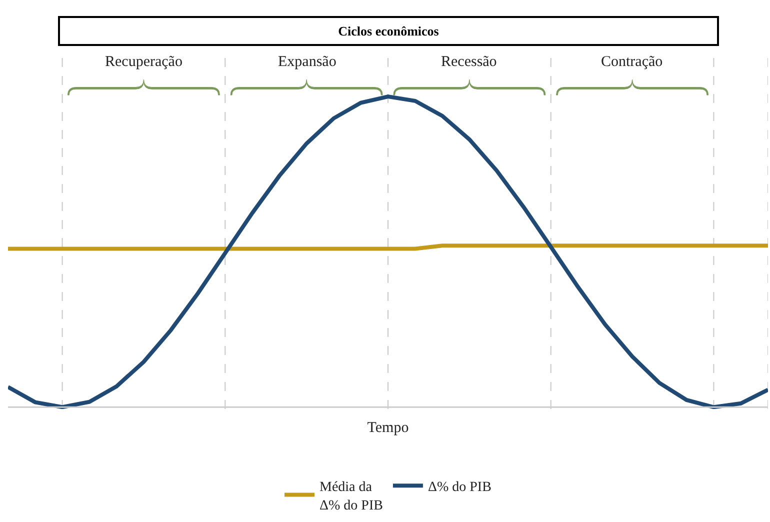 The height and width of the screenshot is (522, 770). I want to click on chart-title: Ciclos econômicos, so click(388, 31).